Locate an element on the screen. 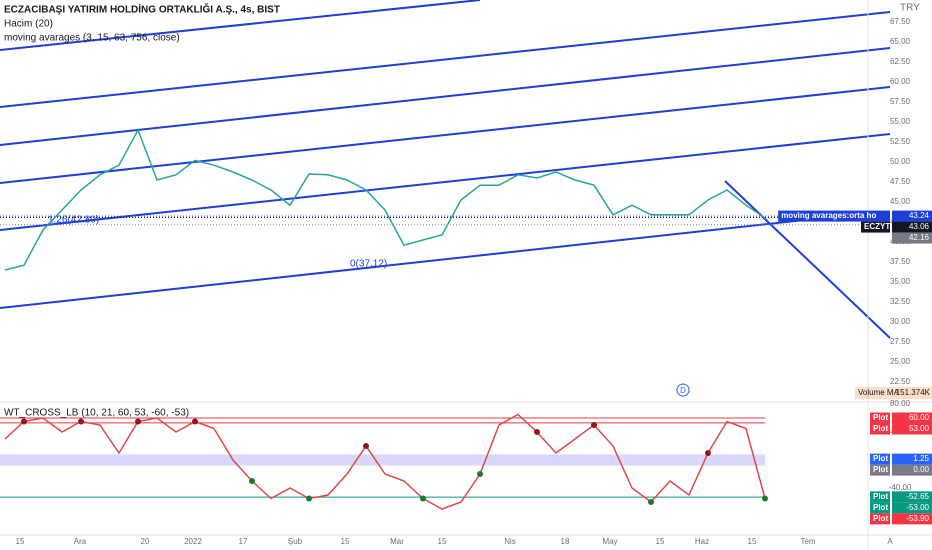 Image resolution: width=932 pixels, height=550 pixels. badge-name: ECZYT is located at coordinates (877, 226).